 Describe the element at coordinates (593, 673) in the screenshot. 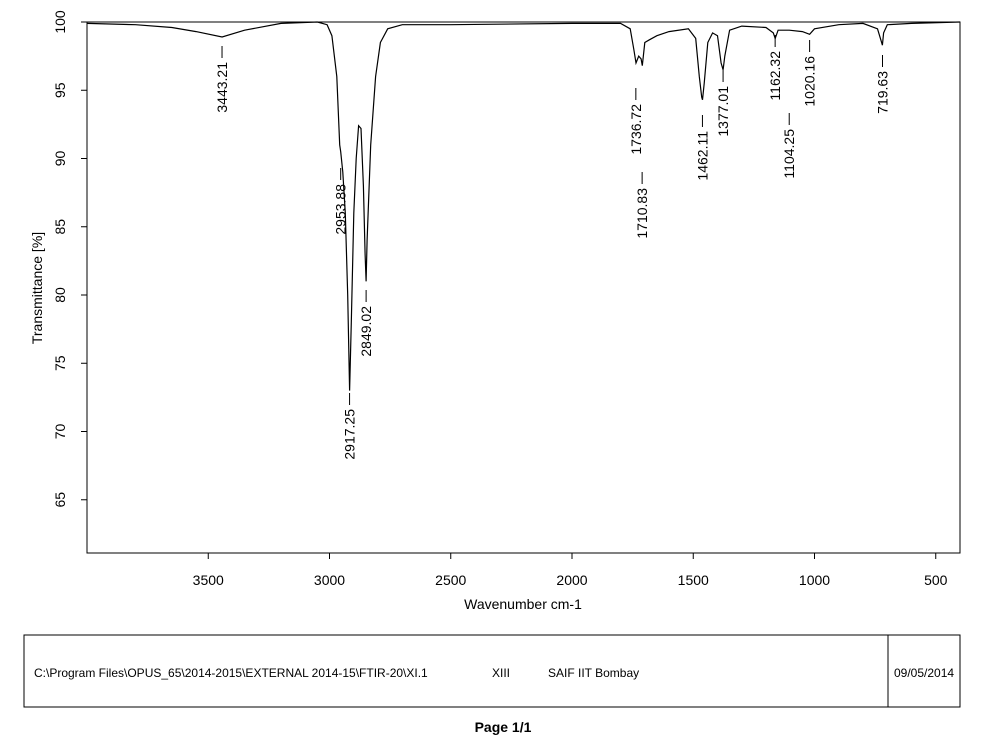

I see `footer-lab: SAIF IIT Bombay` at that location.